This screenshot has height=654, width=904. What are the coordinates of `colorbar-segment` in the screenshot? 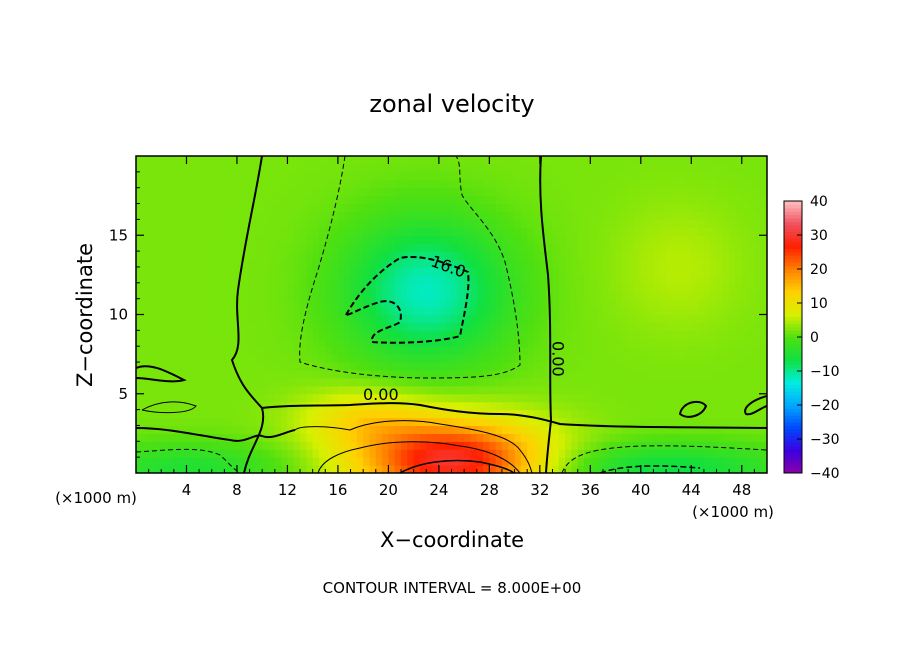 It's located at (793, 413).